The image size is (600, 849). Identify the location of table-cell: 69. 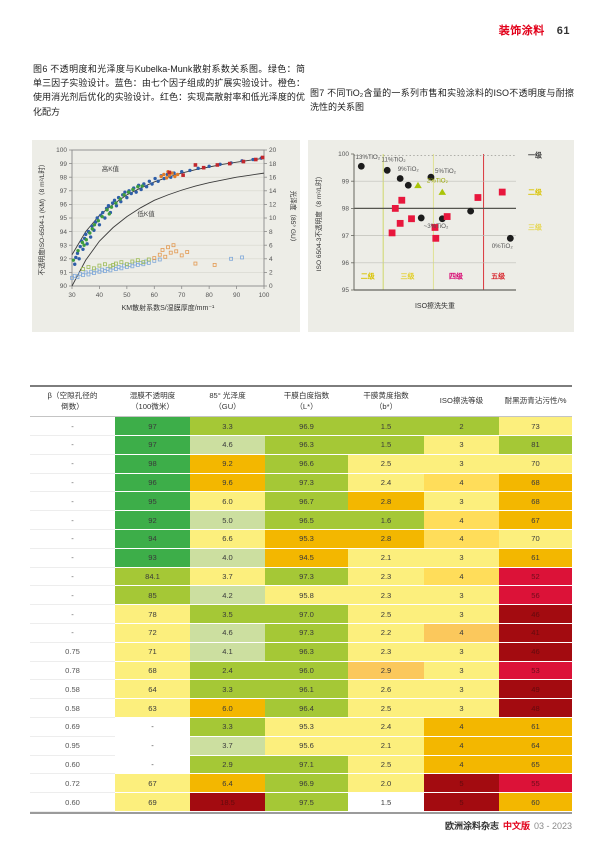
(152, 802).